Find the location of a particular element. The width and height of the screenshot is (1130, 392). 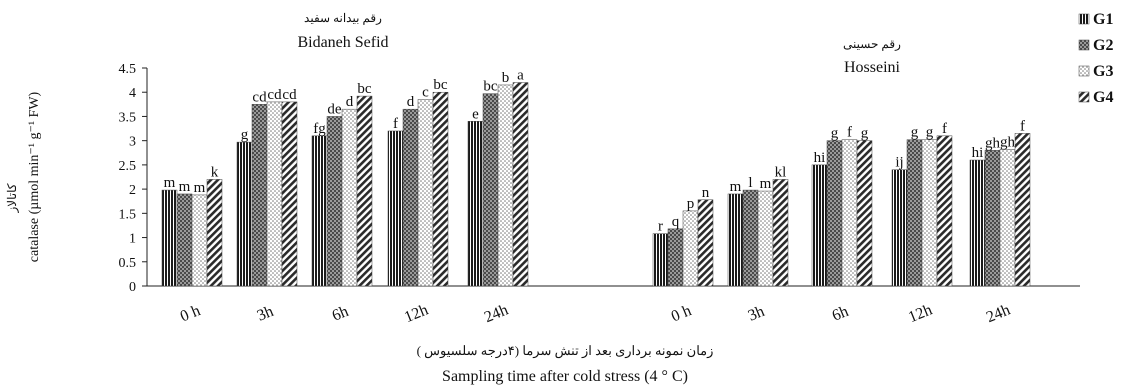

x-tick-label: 0 h is located at coordinates (681, 313).